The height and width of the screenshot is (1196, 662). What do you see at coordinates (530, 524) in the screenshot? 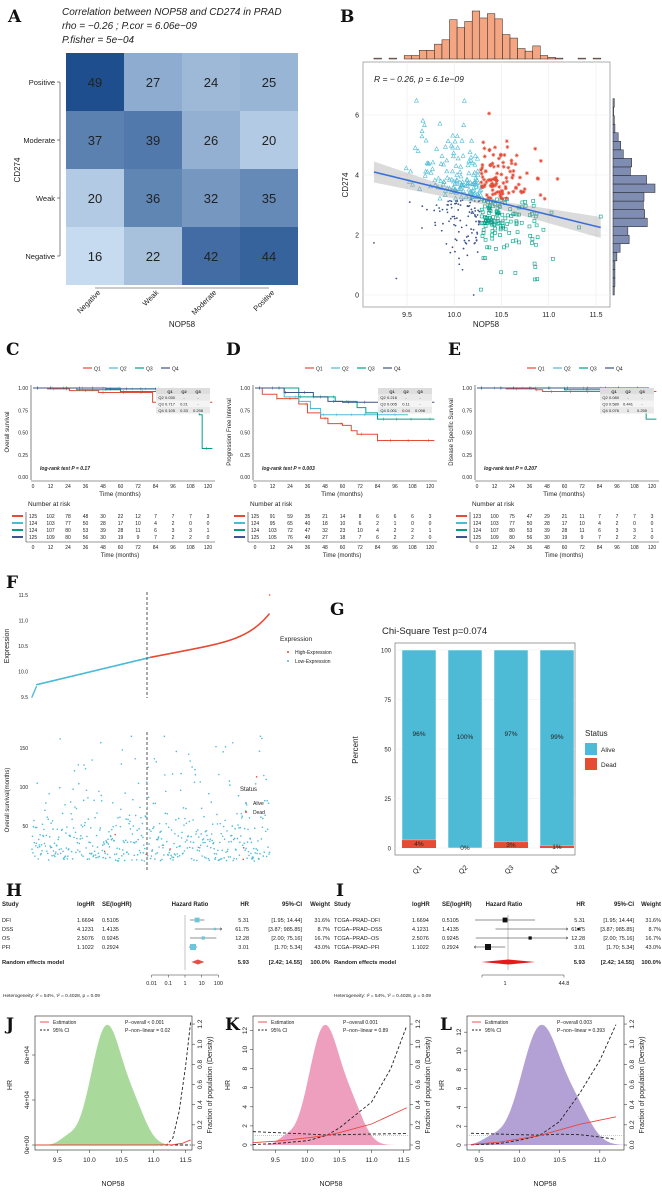
I see `risk-count: 50` at bounding box center [530, 524].